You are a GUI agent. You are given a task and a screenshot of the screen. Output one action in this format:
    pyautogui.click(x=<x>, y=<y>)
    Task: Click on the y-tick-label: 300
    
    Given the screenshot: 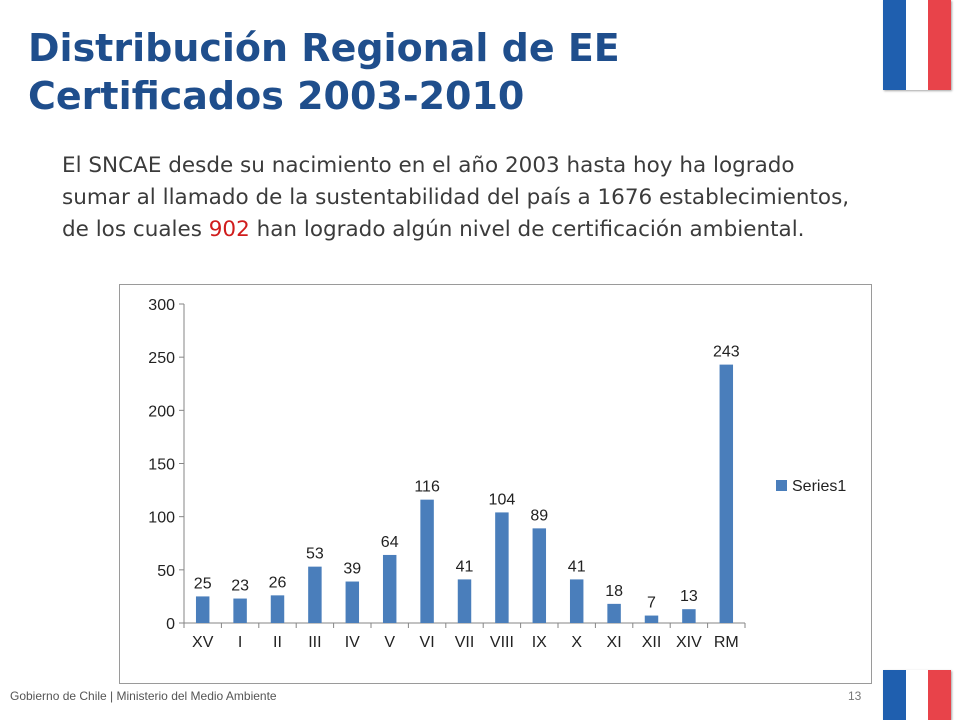 What is the action you would take?
    pyautogui.click(x=161, y=305)
    